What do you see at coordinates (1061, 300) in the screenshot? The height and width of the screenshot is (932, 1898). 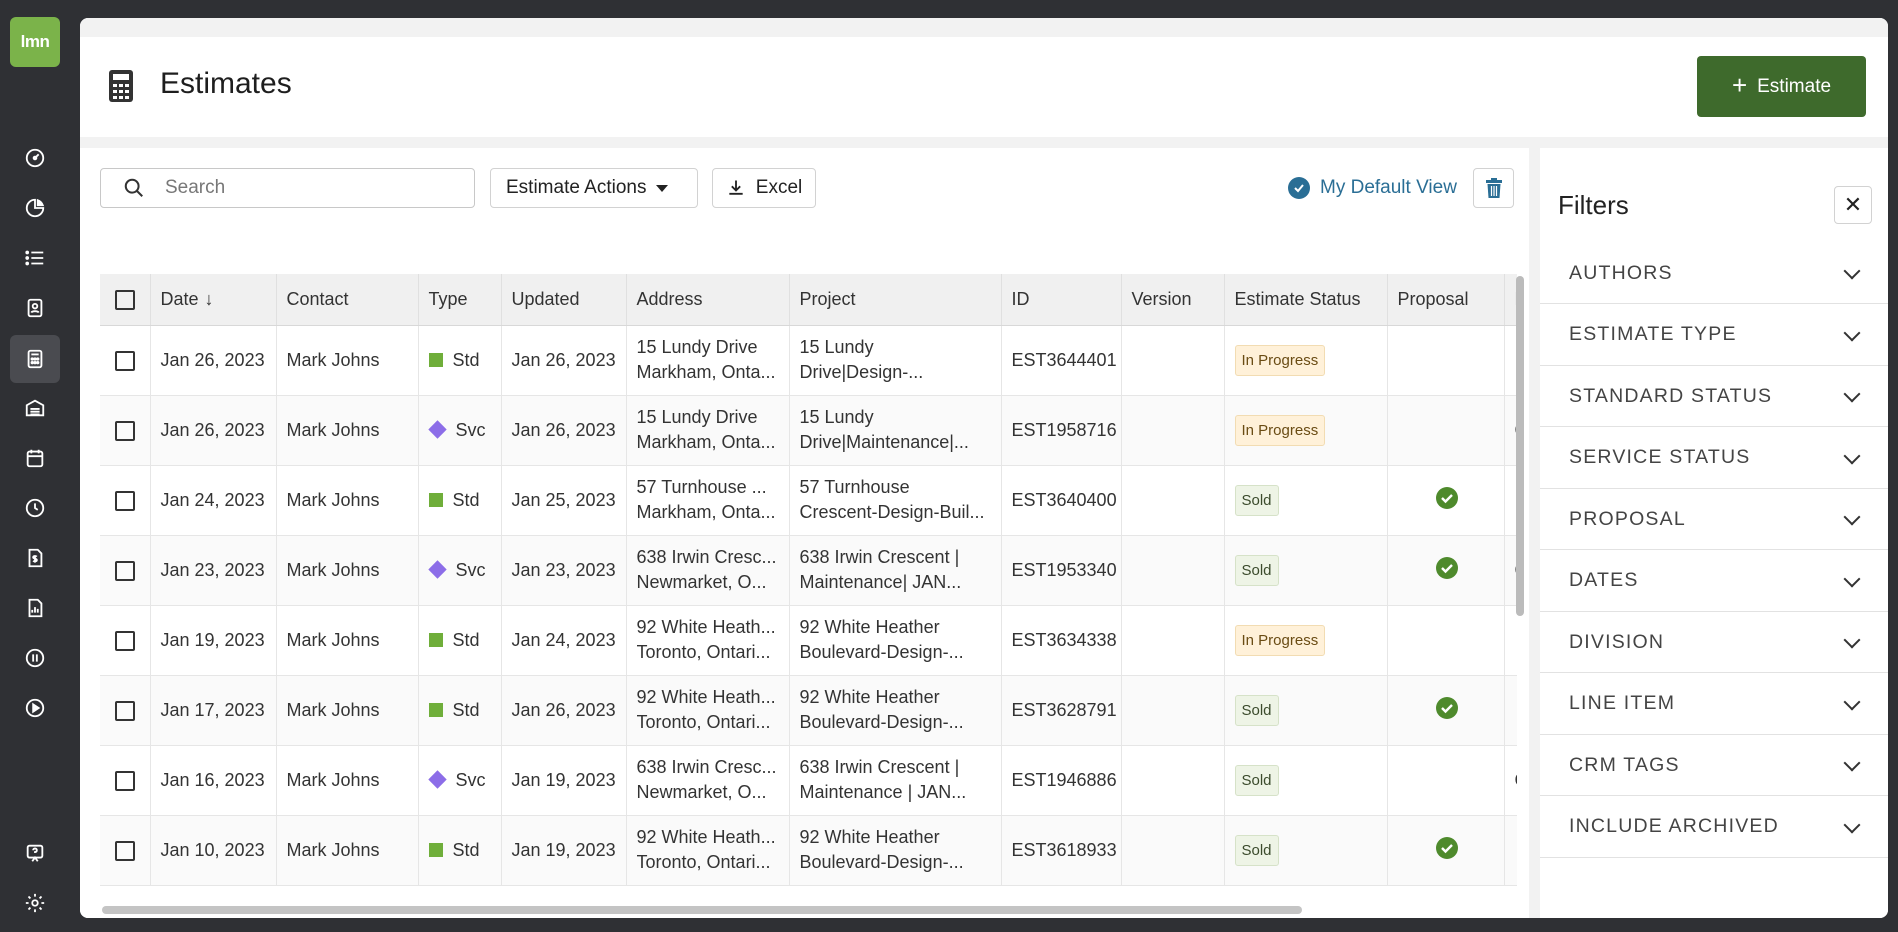 I see `column-header-id: ID` at bounding box center [1061, 300].